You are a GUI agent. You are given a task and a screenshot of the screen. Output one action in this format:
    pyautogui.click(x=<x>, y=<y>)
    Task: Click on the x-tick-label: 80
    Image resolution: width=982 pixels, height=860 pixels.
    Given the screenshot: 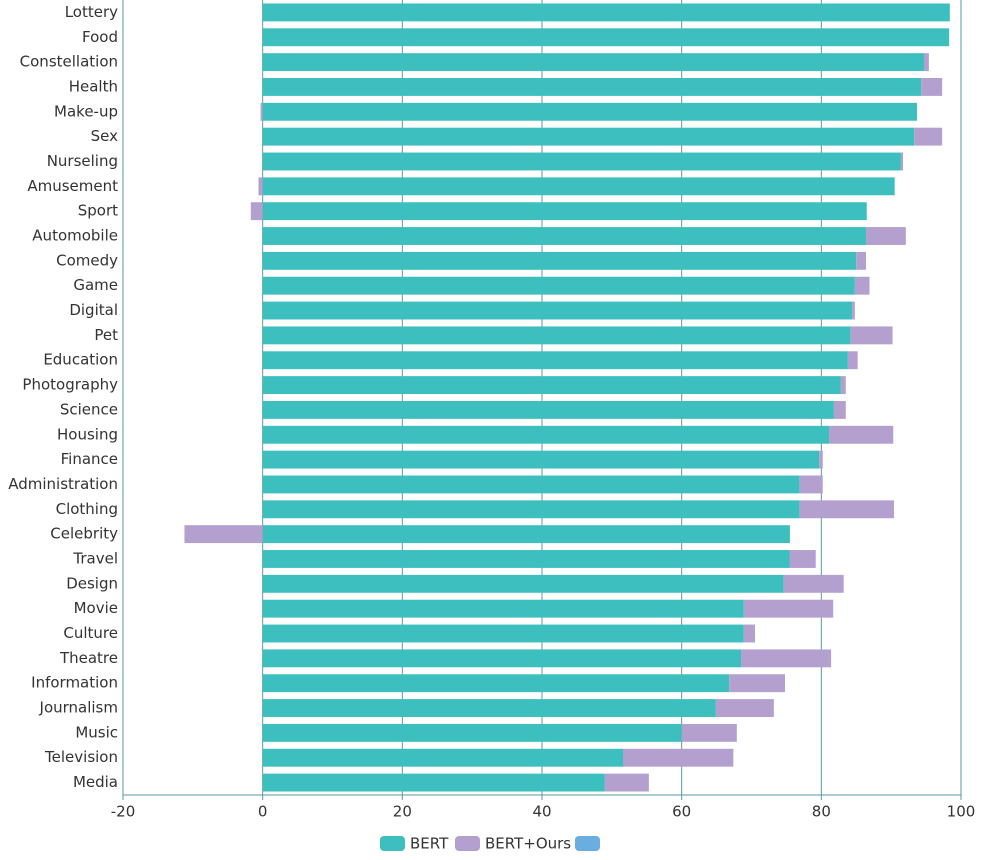 What is the action you would take?
    pyautogui.click(x=821, y=812)
    